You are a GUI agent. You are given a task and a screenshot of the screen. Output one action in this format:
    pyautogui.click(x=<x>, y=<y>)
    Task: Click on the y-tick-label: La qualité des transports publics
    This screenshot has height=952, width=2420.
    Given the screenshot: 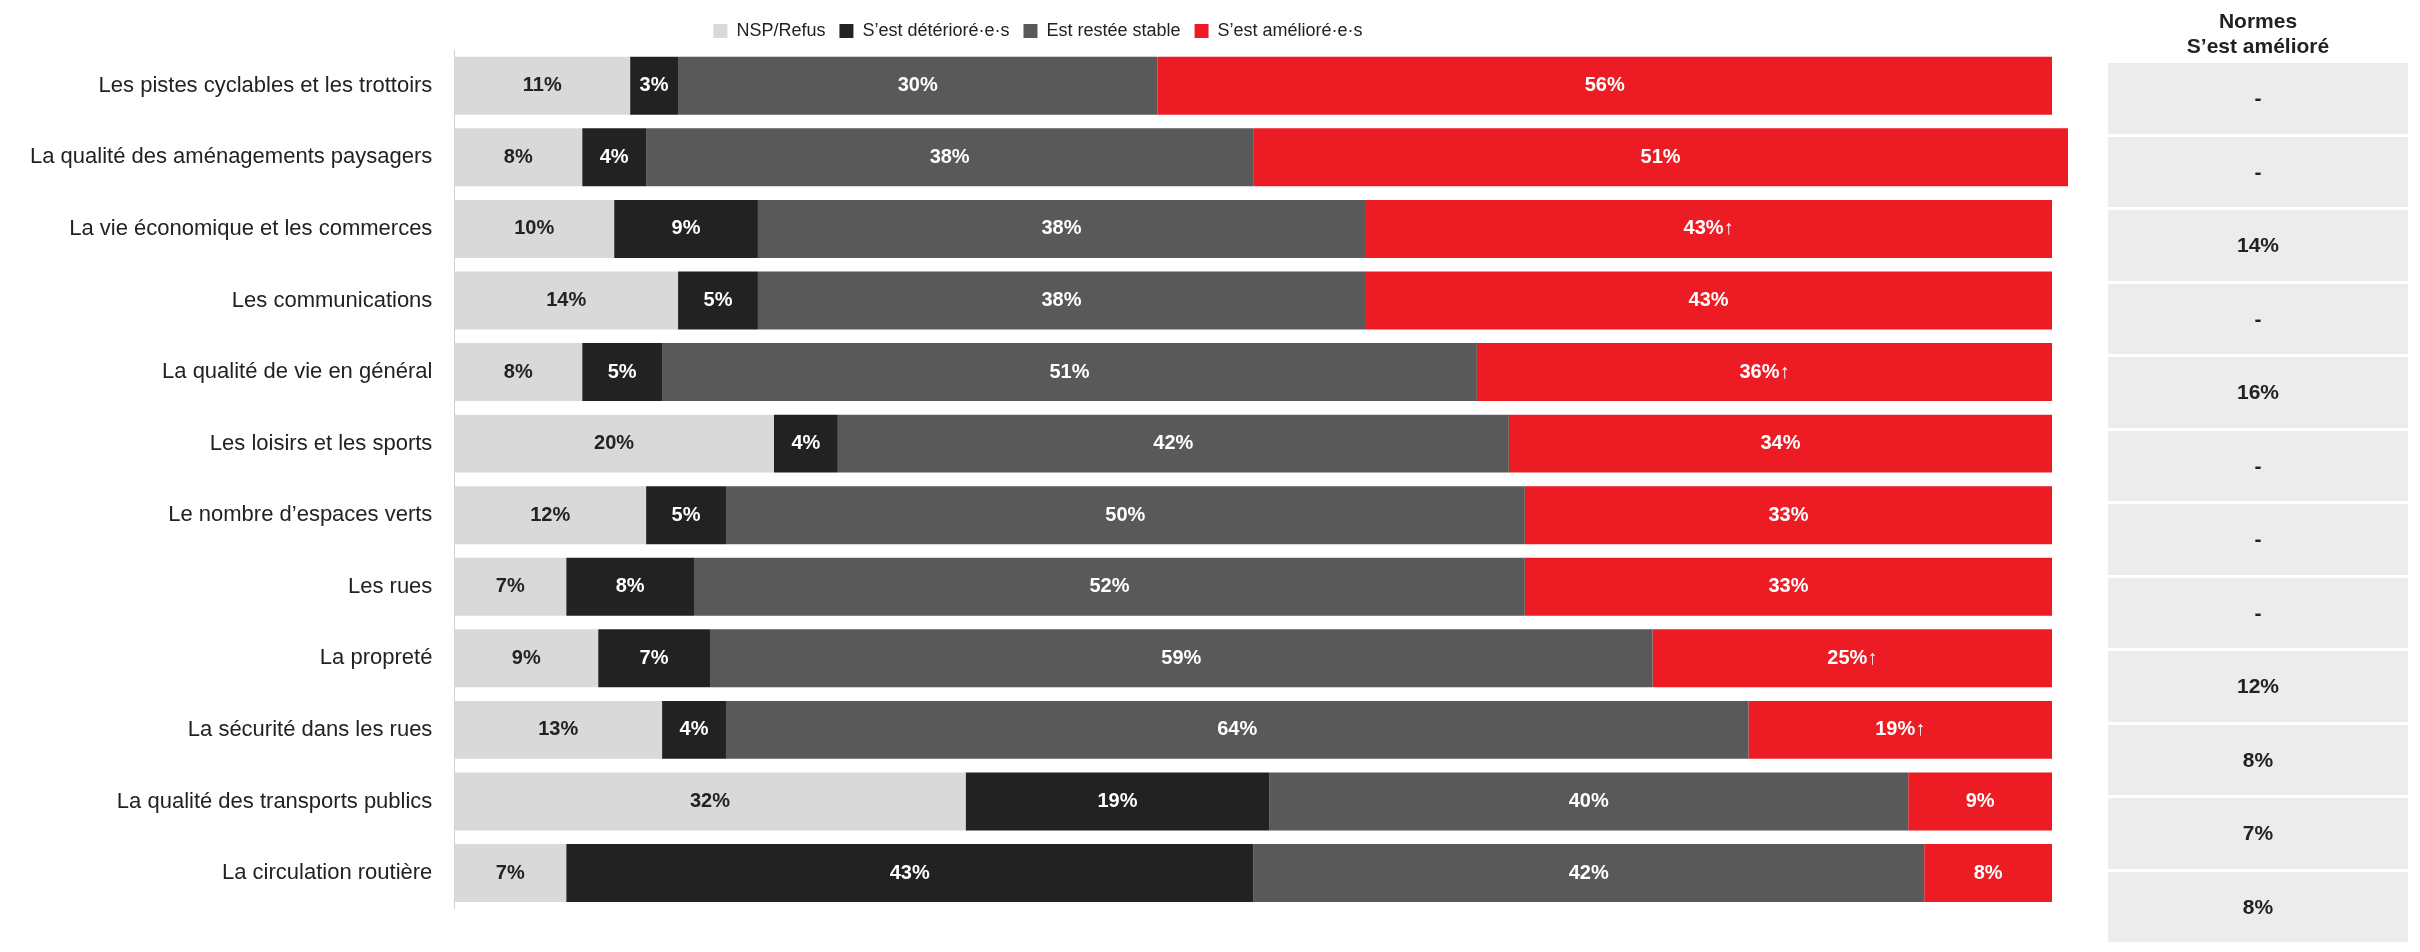 What is the action you would take?
    pyautogui.click(x=274, y=800)
    